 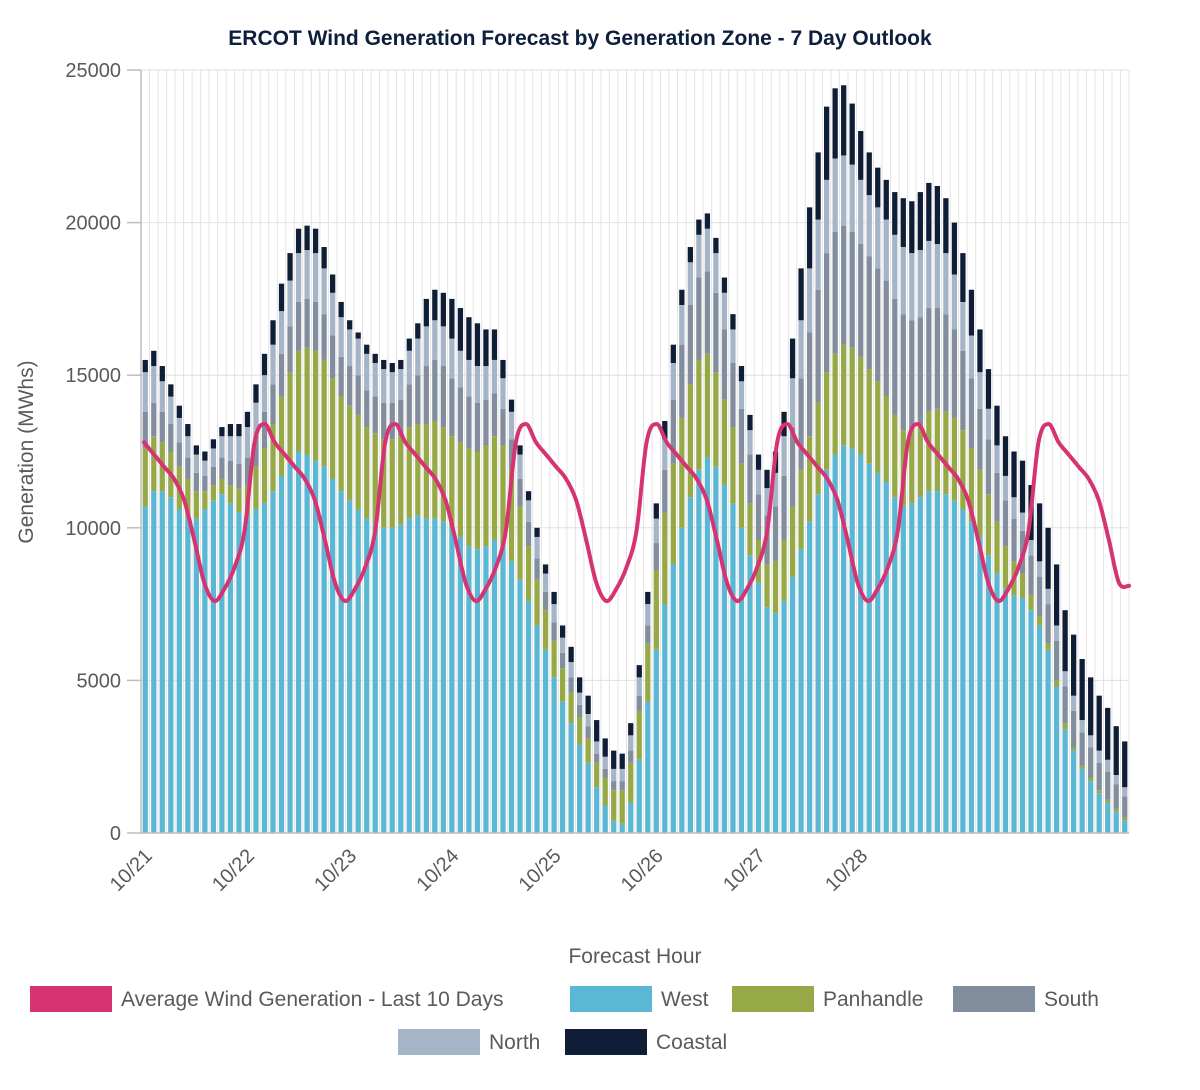 What do you see at coordinates (636, 513) in the screenshot?
I see `average-line` at bounding box center [636, 513].